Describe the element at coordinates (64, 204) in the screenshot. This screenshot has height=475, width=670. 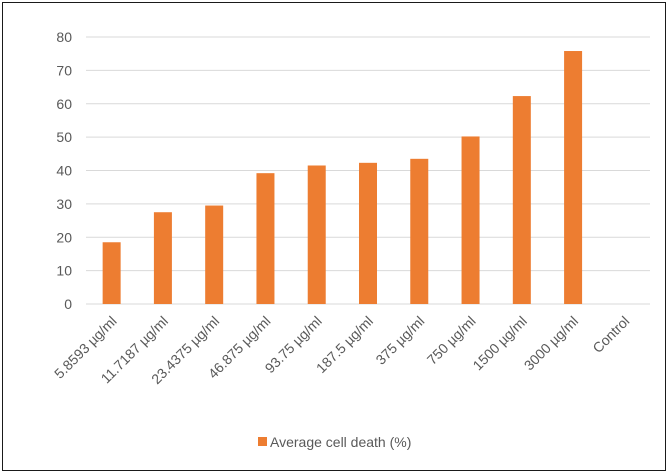
I see `y-tick-label: 30` at that location.